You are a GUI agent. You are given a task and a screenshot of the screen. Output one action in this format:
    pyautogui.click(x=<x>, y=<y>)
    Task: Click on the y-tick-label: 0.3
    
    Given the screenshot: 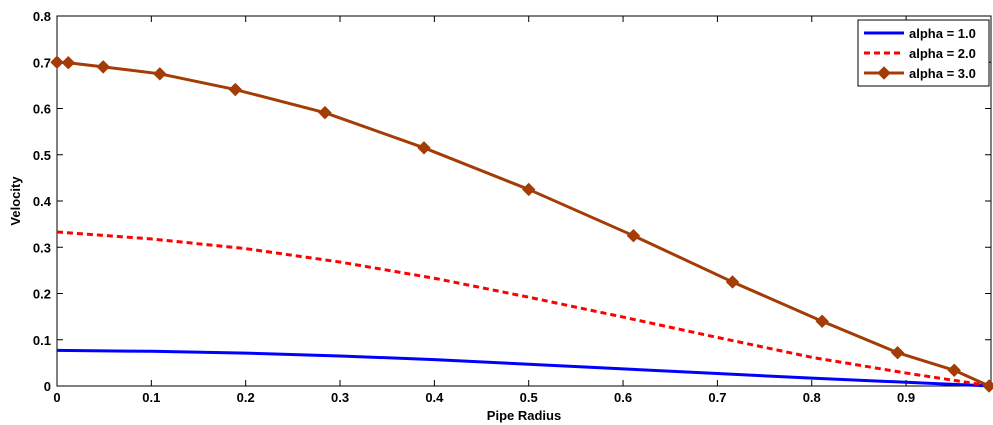 What is the action you would take?
    pyautogui.click(x=42, y=247)
    